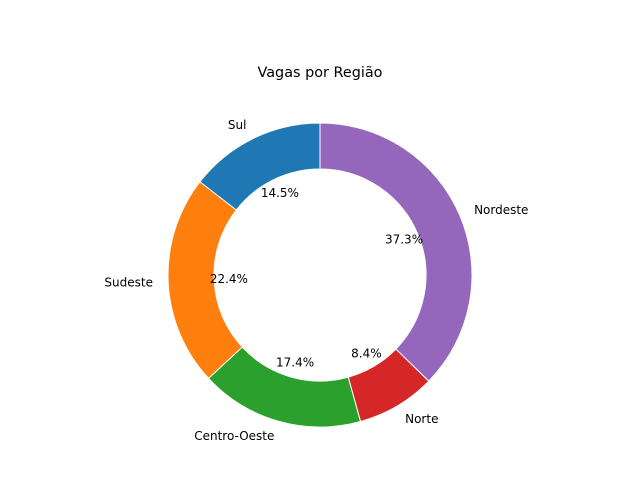  What do you see at coordinates (366, 353) in the screenshot?
I see `percent-label: 8.4%` at bounding box center [366, 353].